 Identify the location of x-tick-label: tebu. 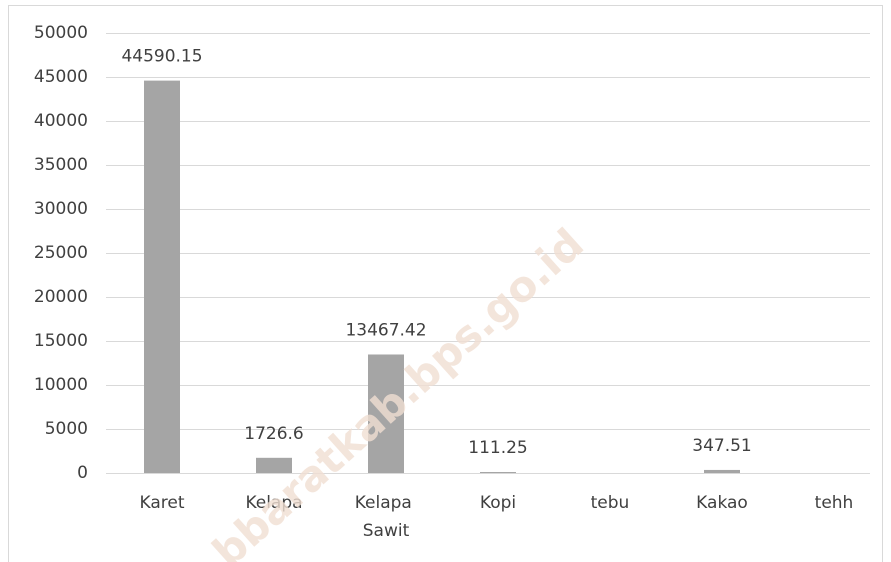
(610, 503).